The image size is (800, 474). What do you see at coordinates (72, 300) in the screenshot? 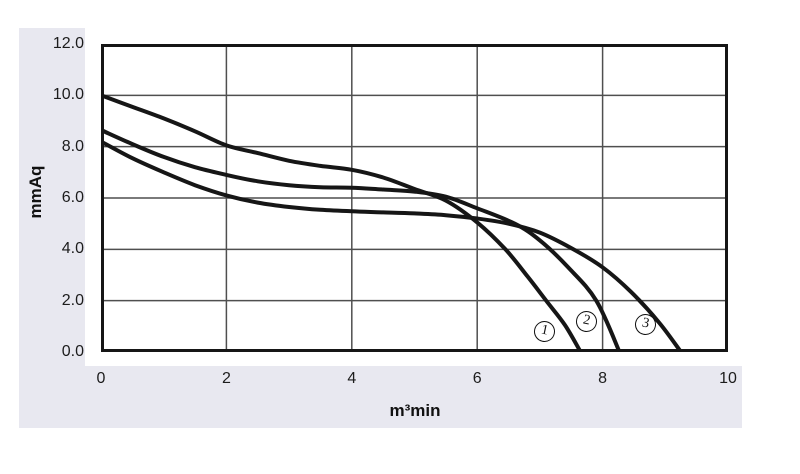
I see `y-tick-label: 2.0` at bounding box center [72, 300].